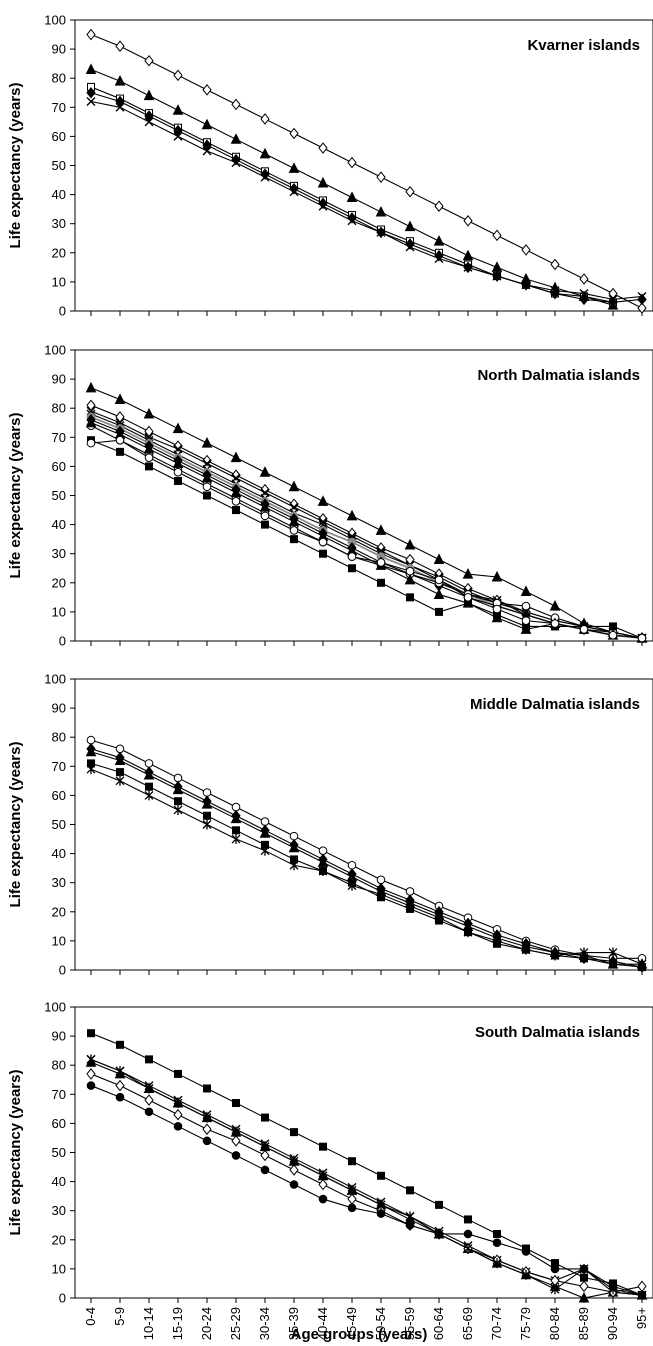  Describe the element at coordinates (351, 1323) in the screenshot. I see `x-tick-label: 45-49` at that location.